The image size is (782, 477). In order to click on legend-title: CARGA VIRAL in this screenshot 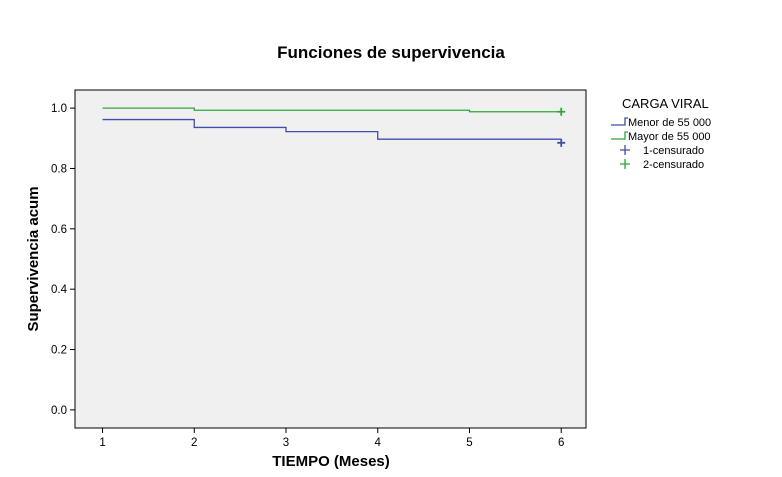, I will do `click(665, 103)`.